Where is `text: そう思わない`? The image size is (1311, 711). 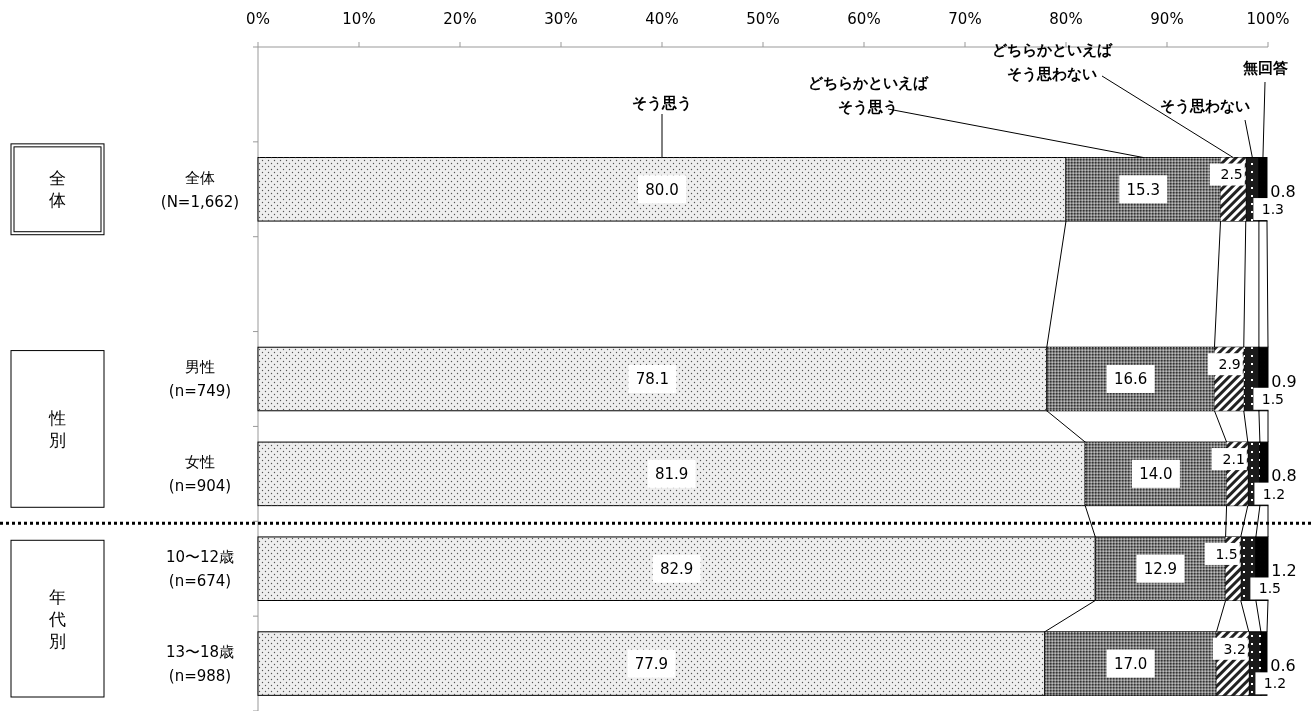 text: そう思わない is located at coordinates (1205, 106).